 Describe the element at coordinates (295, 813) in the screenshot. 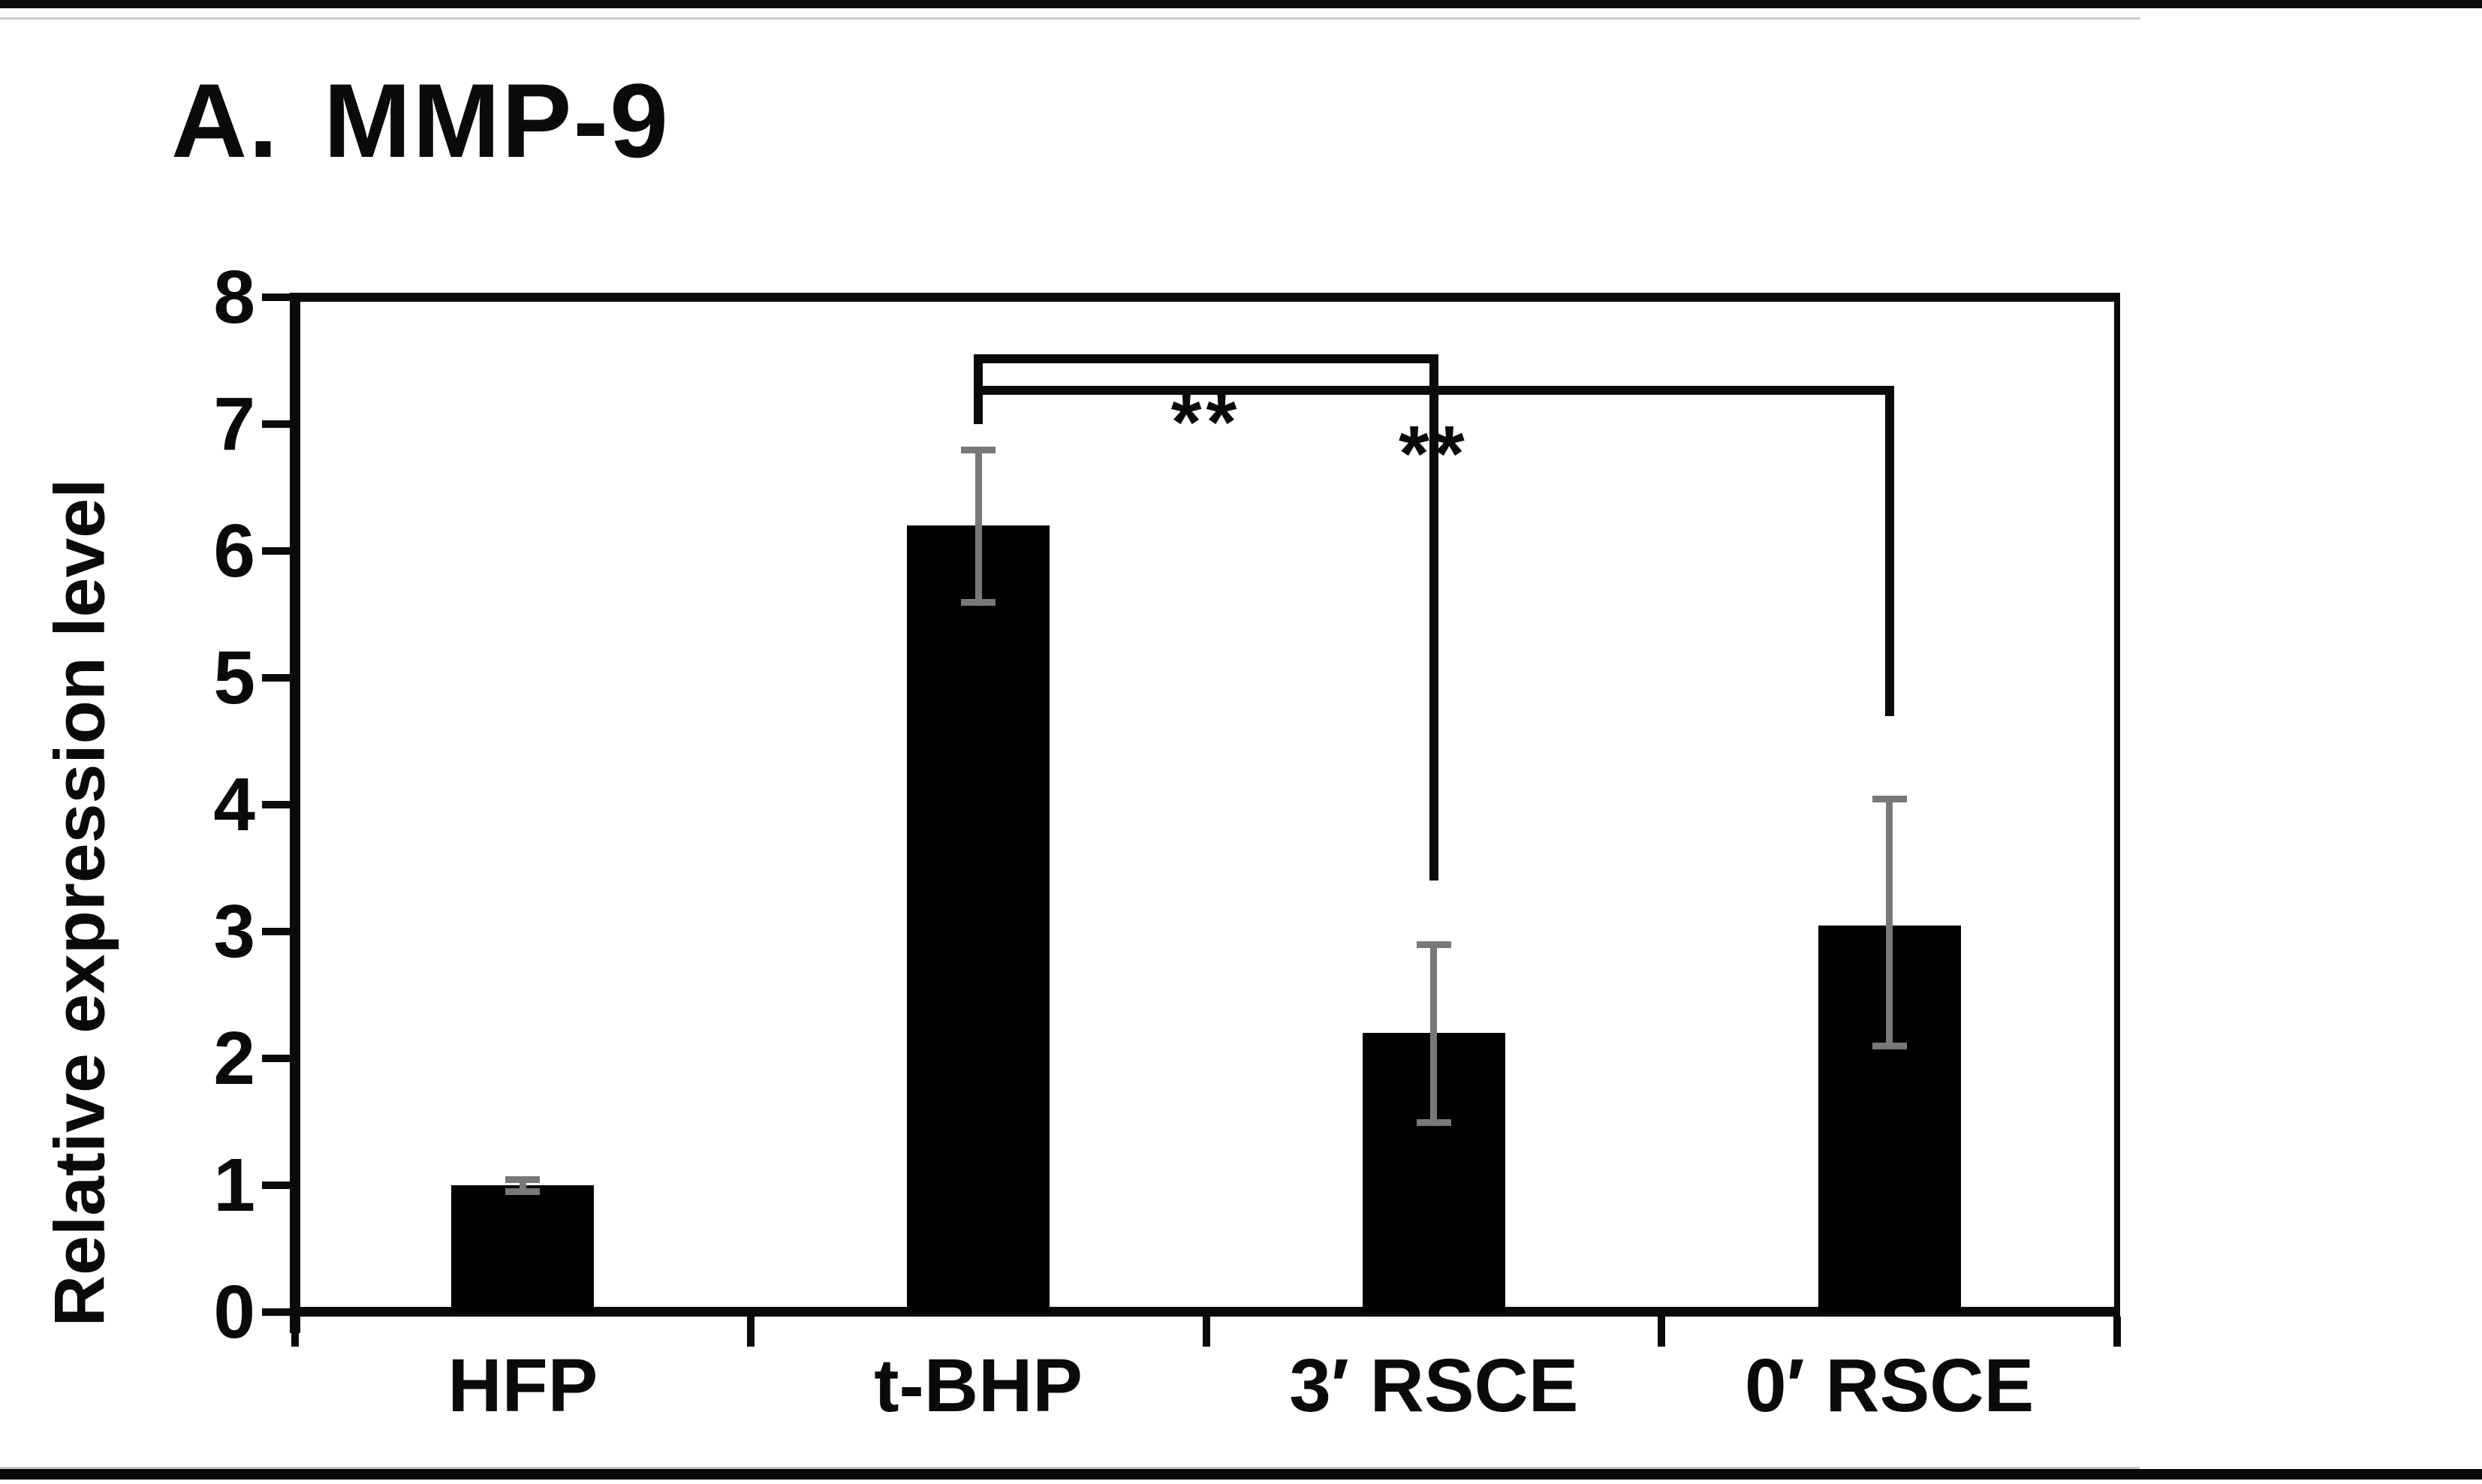

I see `y-axis-line` at that location.